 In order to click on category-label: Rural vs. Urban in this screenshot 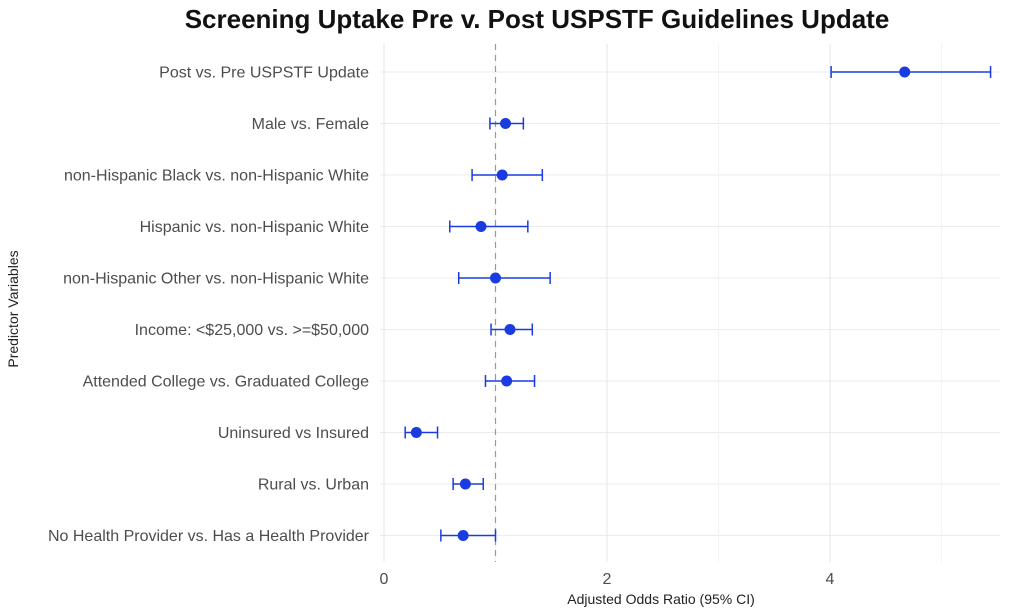, I will do `click(313, 485)`.